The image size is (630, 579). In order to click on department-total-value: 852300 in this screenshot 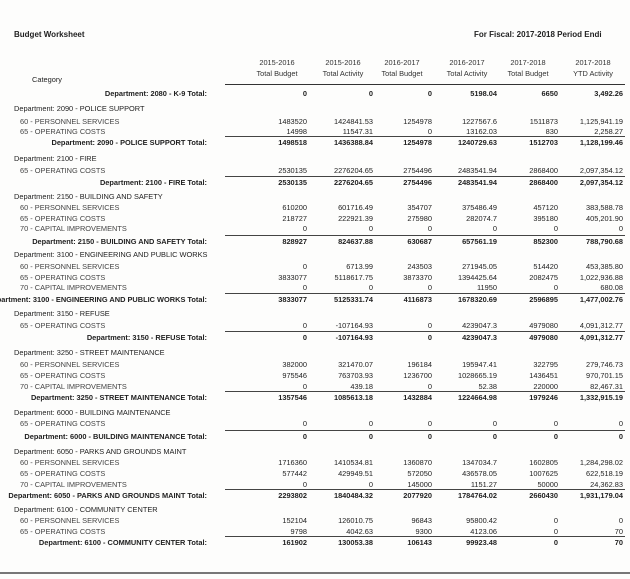, I will do `click(545, 241)`.